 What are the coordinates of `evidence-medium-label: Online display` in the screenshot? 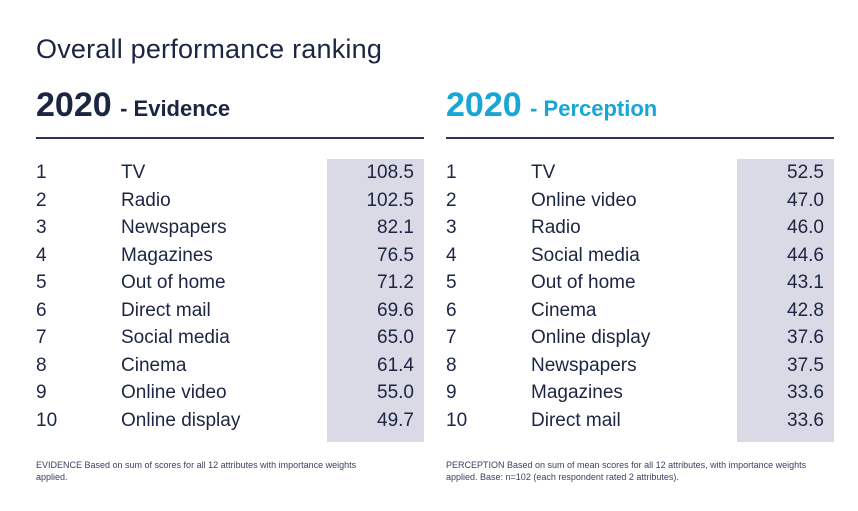 It's located at (181, 420).